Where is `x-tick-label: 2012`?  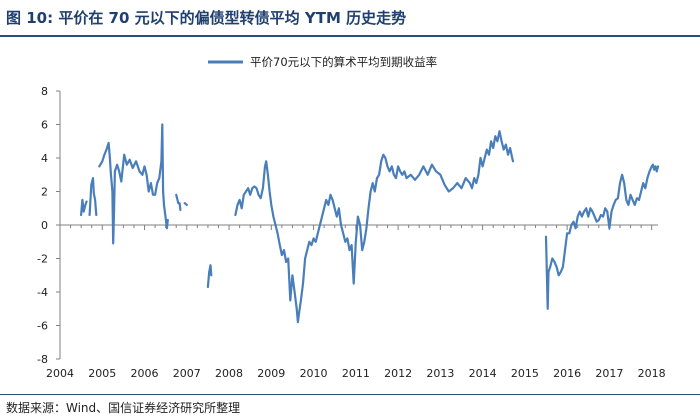
x-tick-label: 2012 is located at coordinates (398, 373).